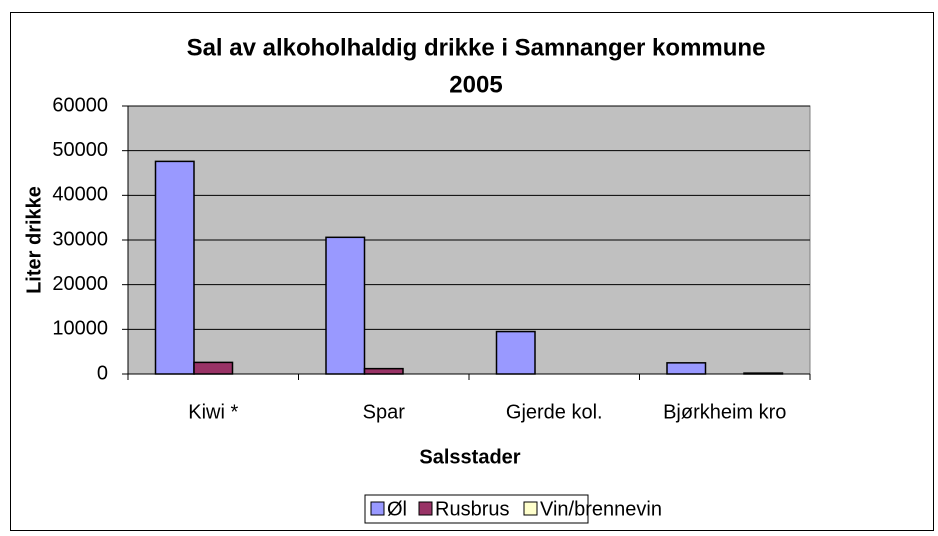  What do you see at coordinates (80, 150) in the screenshot?
I see `y-tick-label: 50000` at bounding box center [80, 150].